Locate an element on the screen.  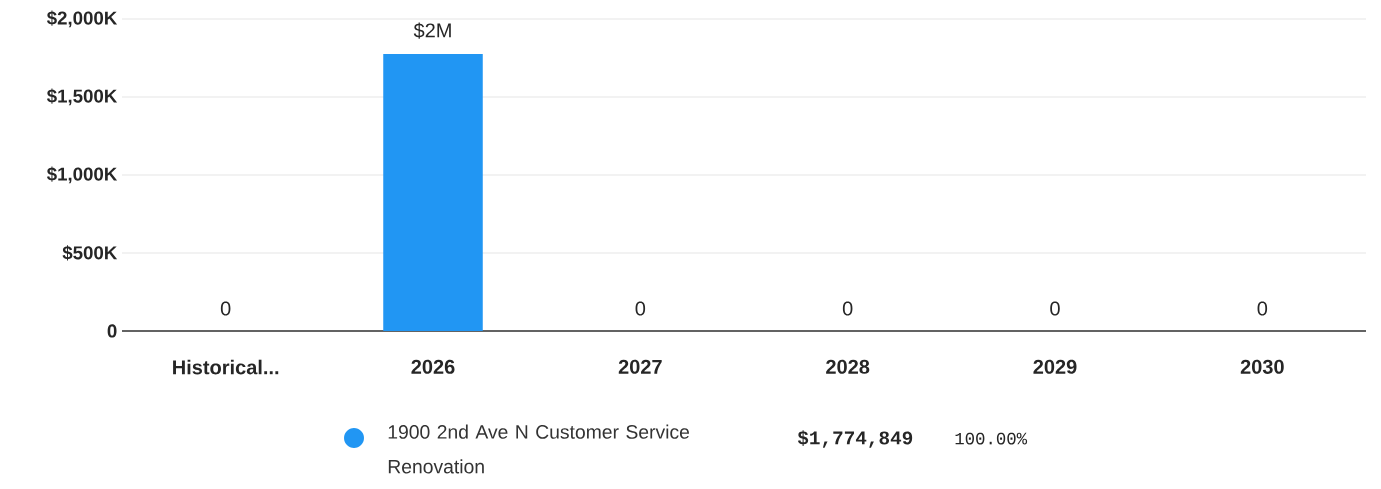
legend-label: 1900 2nd Ave N Customer Service Renovation is located at coordinates (539, 449).